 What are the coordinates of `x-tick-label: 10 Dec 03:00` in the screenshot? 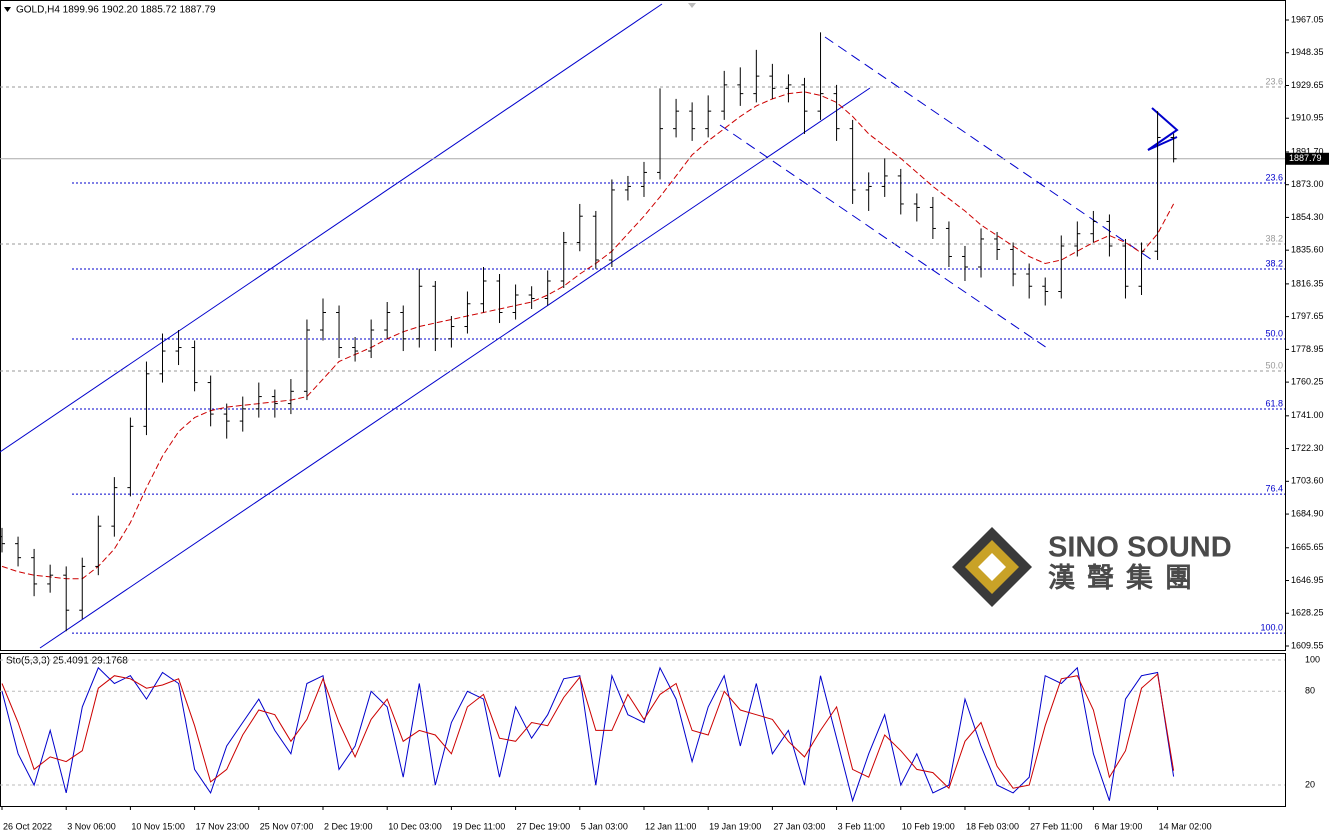 It's located at (415, 826).